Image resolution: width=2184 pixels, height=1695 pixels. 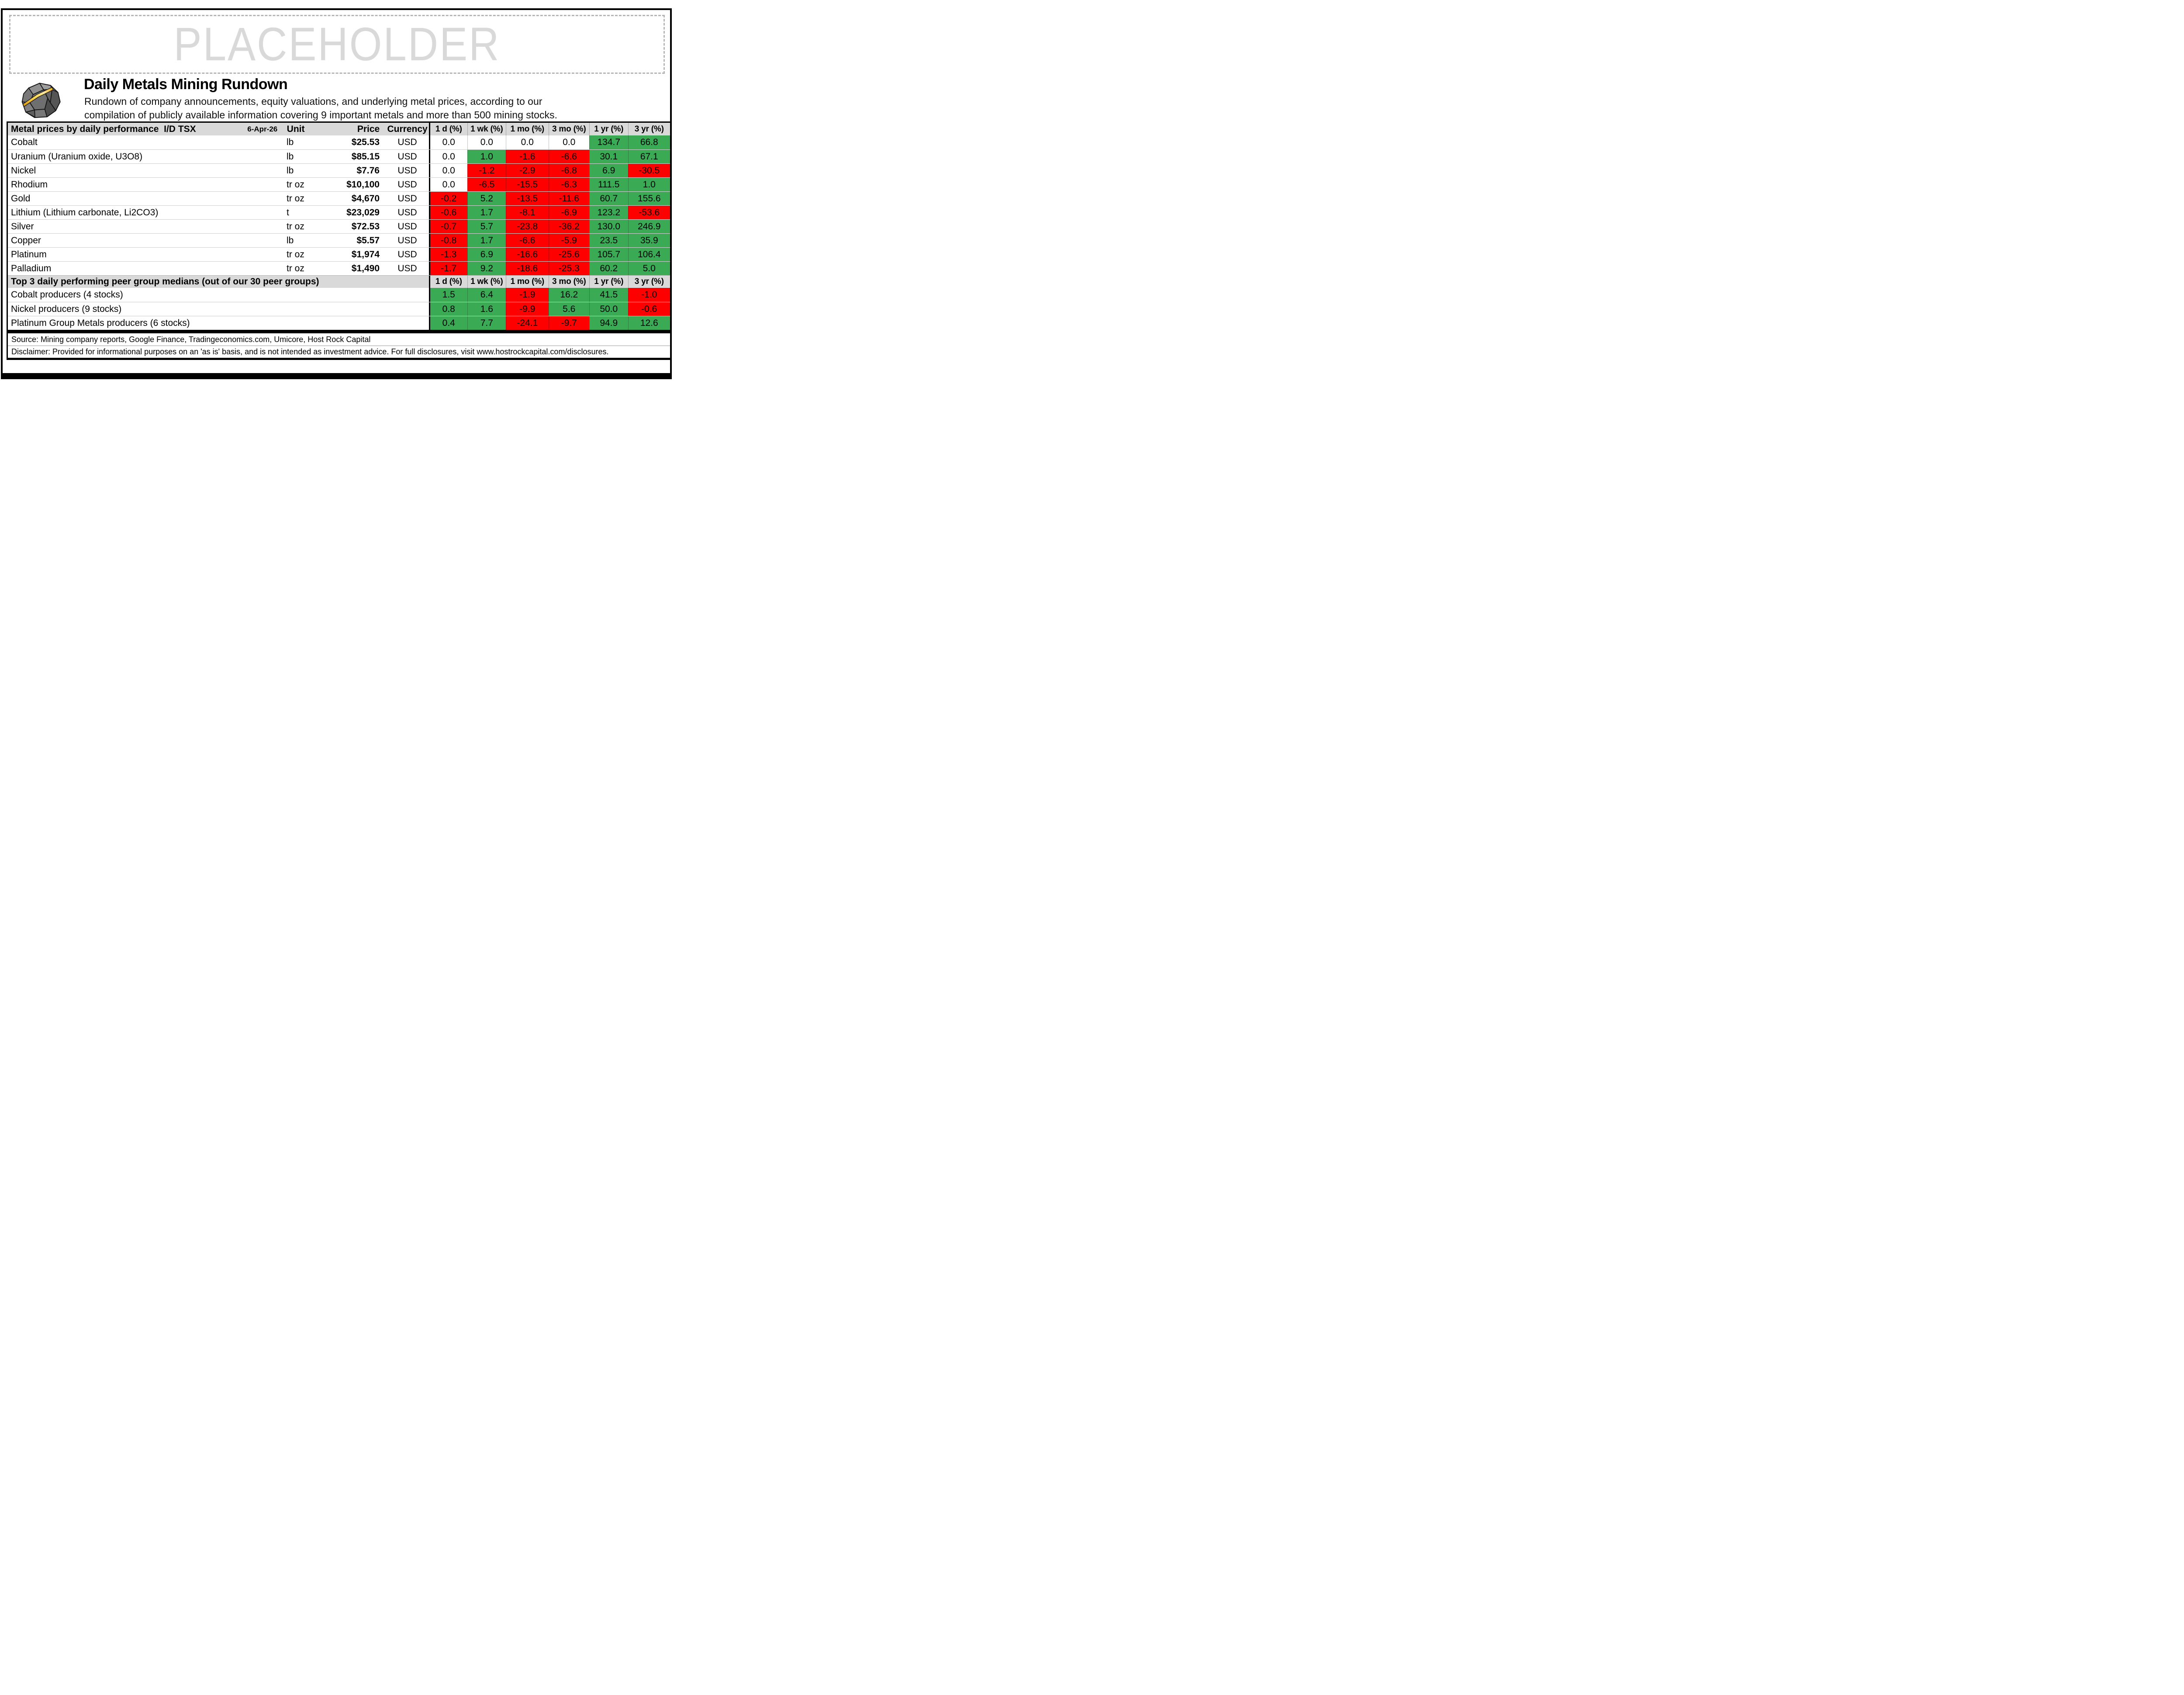 I want to click on percent-cell: -5.9, so click(x=568, y=240).